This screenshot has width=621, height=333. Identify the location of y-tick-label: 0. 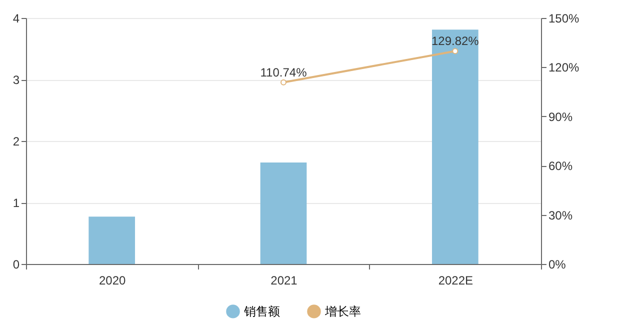
(16, 265).